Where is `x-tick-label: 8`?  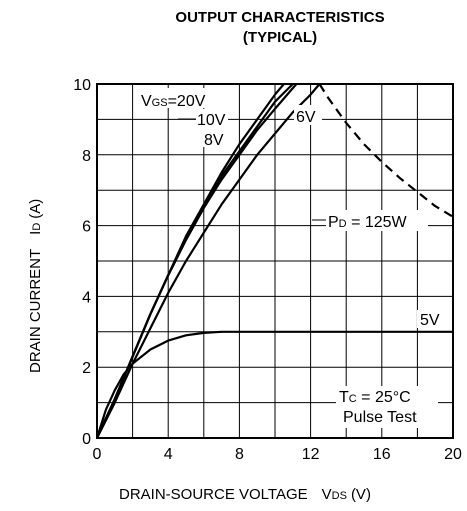
x-tick-label: 8 is located at coordinates (239, 454).